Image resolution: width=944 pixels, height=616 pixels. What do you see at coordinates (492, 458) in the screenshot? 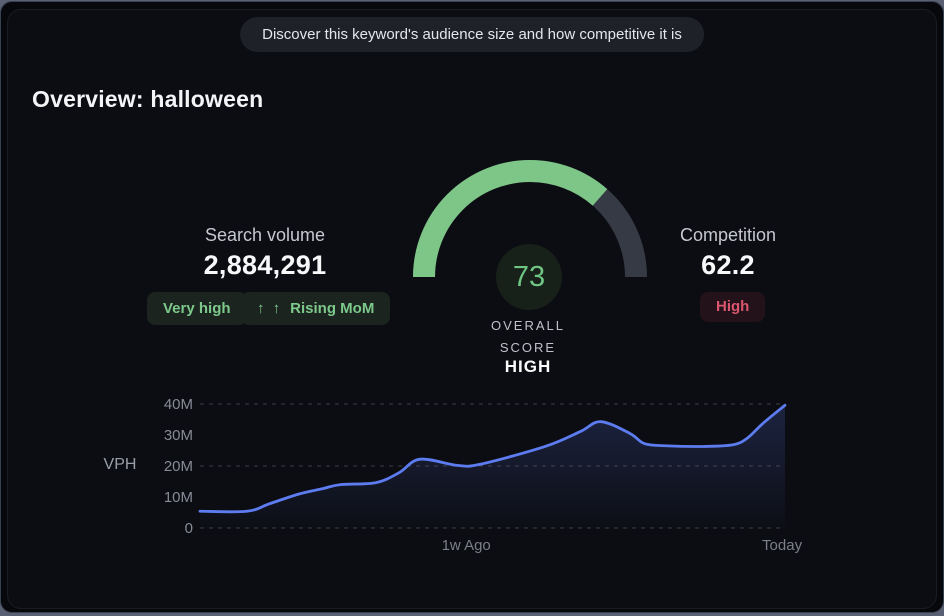
I see `chart-line` at bounding box center [492, 458].